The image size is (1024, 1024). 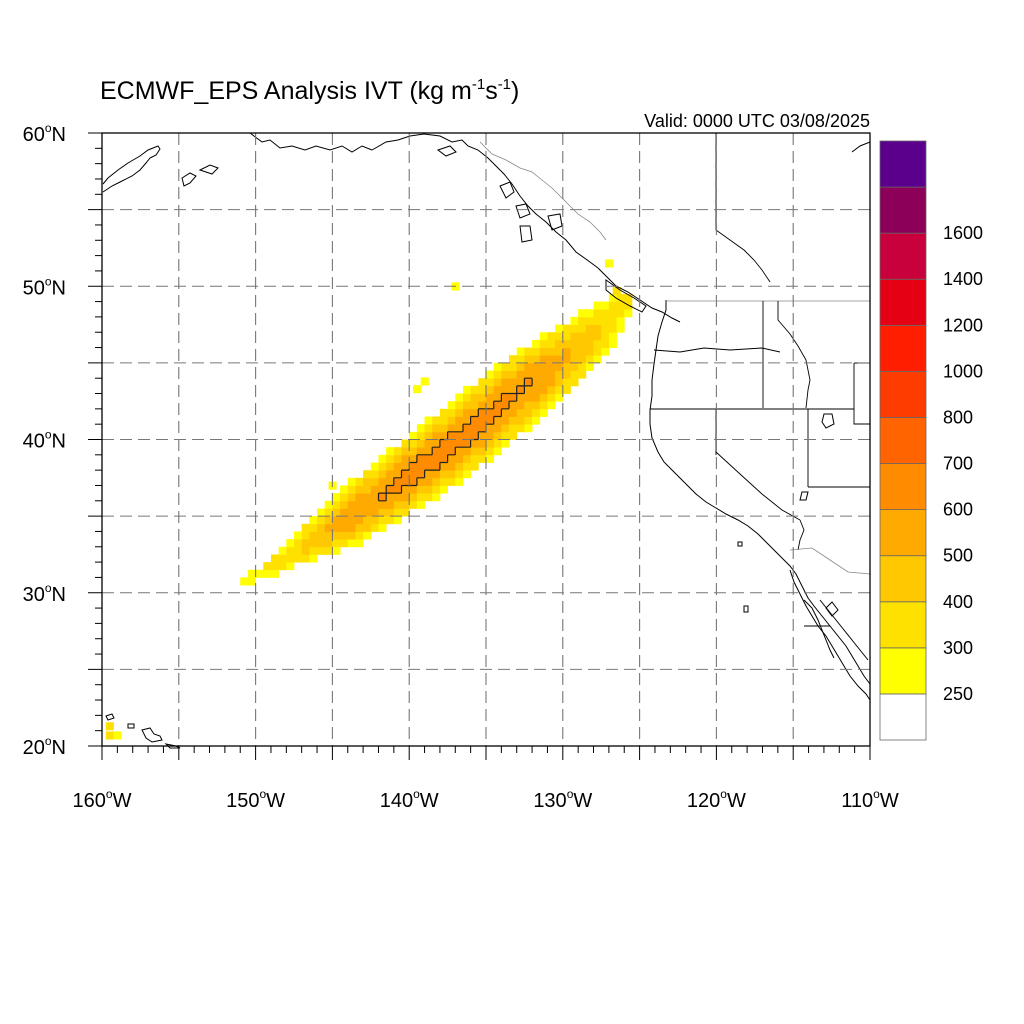 I want to click on colorbar-label: 1600, so click(x=963, y=233).